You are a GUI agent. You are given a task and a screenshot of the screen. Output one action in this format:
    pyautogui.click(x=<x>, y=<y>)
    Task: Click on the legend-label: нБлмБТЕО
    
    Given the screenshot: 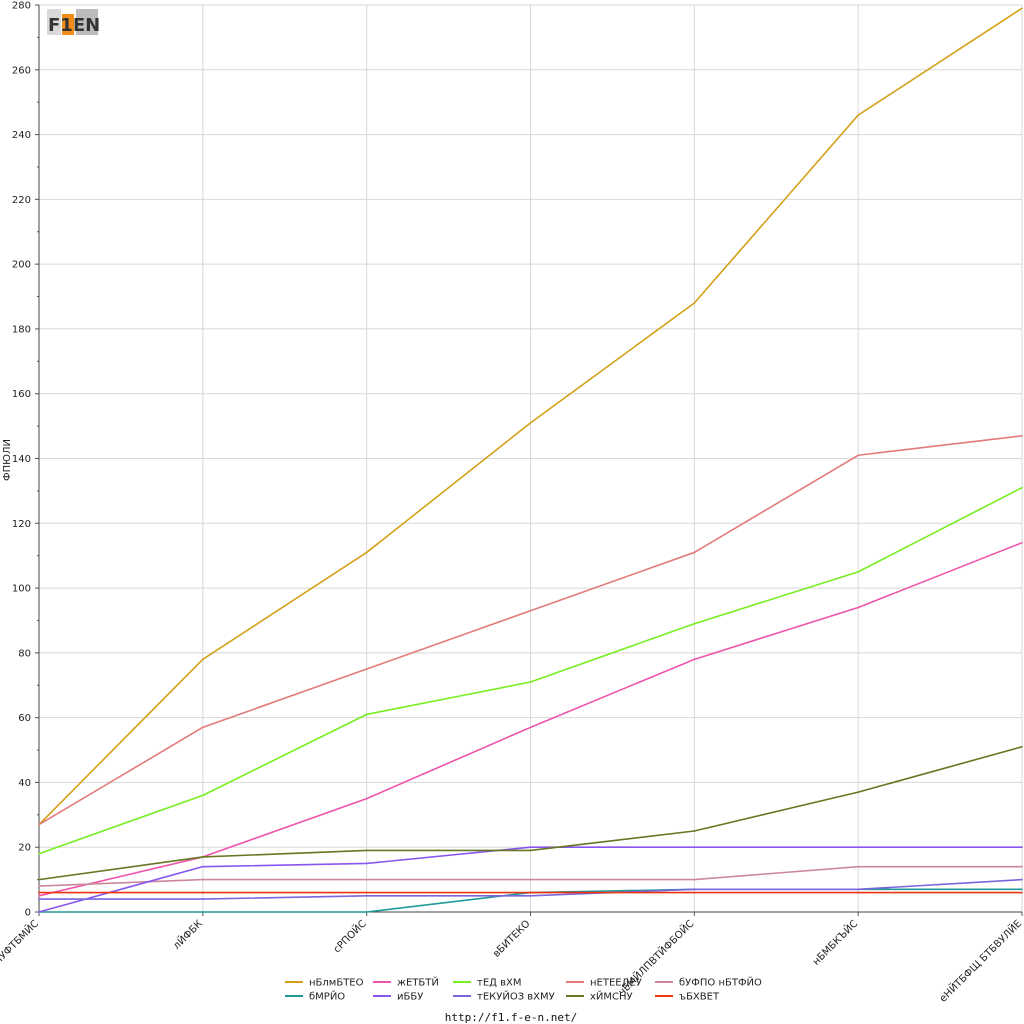 What is the action you would take?
    pyautogui.click(x=336, y=983)
    